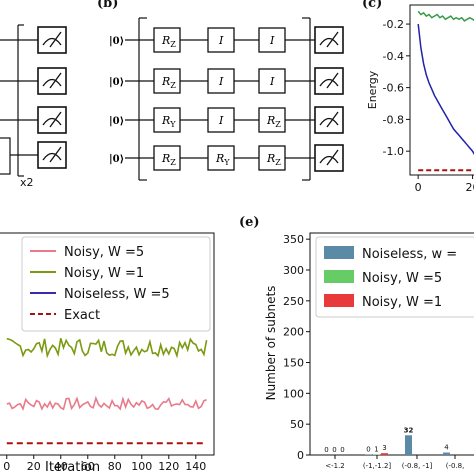  What do you see at coordinates (61, 466) in the screenshot?
I see `x-tick-label: 40` at bounding box center [61, 466].